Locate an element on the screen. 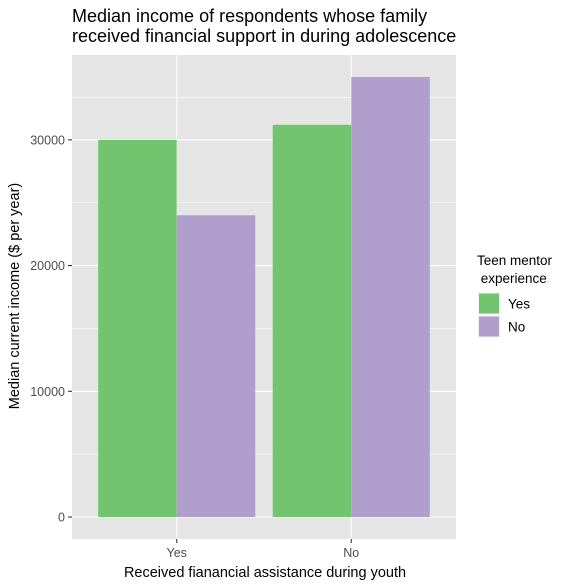 This screenshot has width=580, height=587. y-tick-label: 30000 is located at coordinates (47, 140).